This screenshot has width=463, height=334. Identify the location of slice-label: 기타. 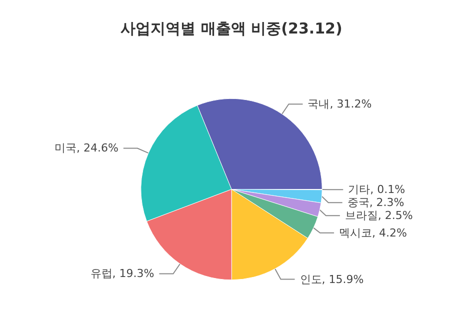
(359, 189).